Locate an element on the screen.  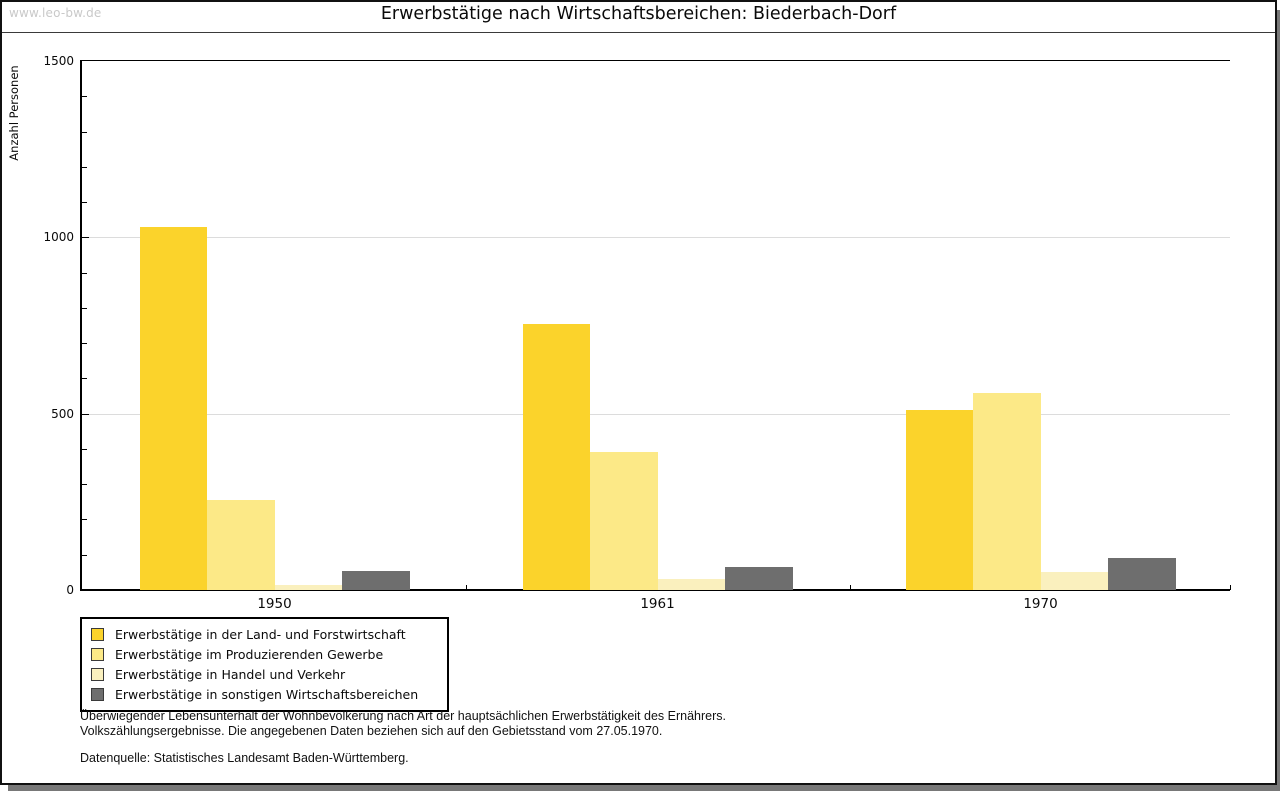
y-tick-label: 1500 is located at coordinates (58, 61).